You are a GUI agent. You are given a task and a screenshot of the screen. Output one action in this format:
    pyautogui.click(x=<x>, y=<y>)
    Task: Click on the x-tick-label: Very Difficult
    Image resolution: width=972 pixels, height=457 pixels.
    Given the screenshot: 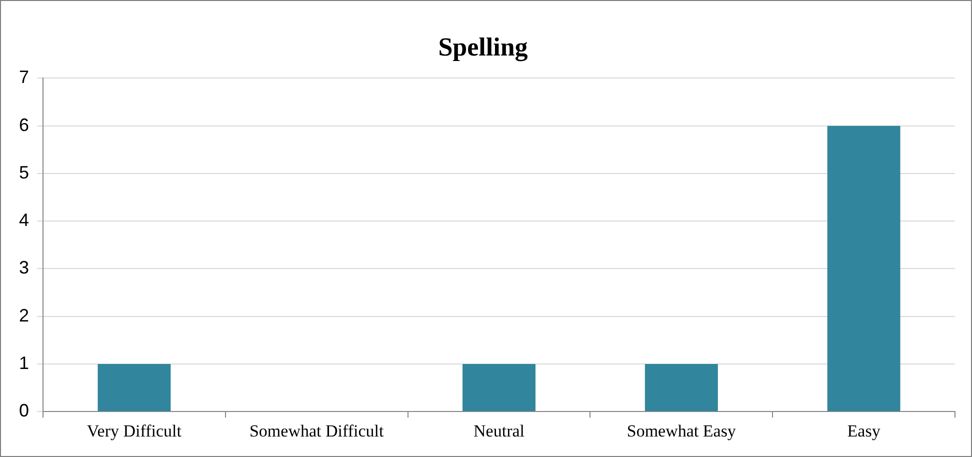 What is the action you would take?
    pyautogui.click(x=134, y=430)
    